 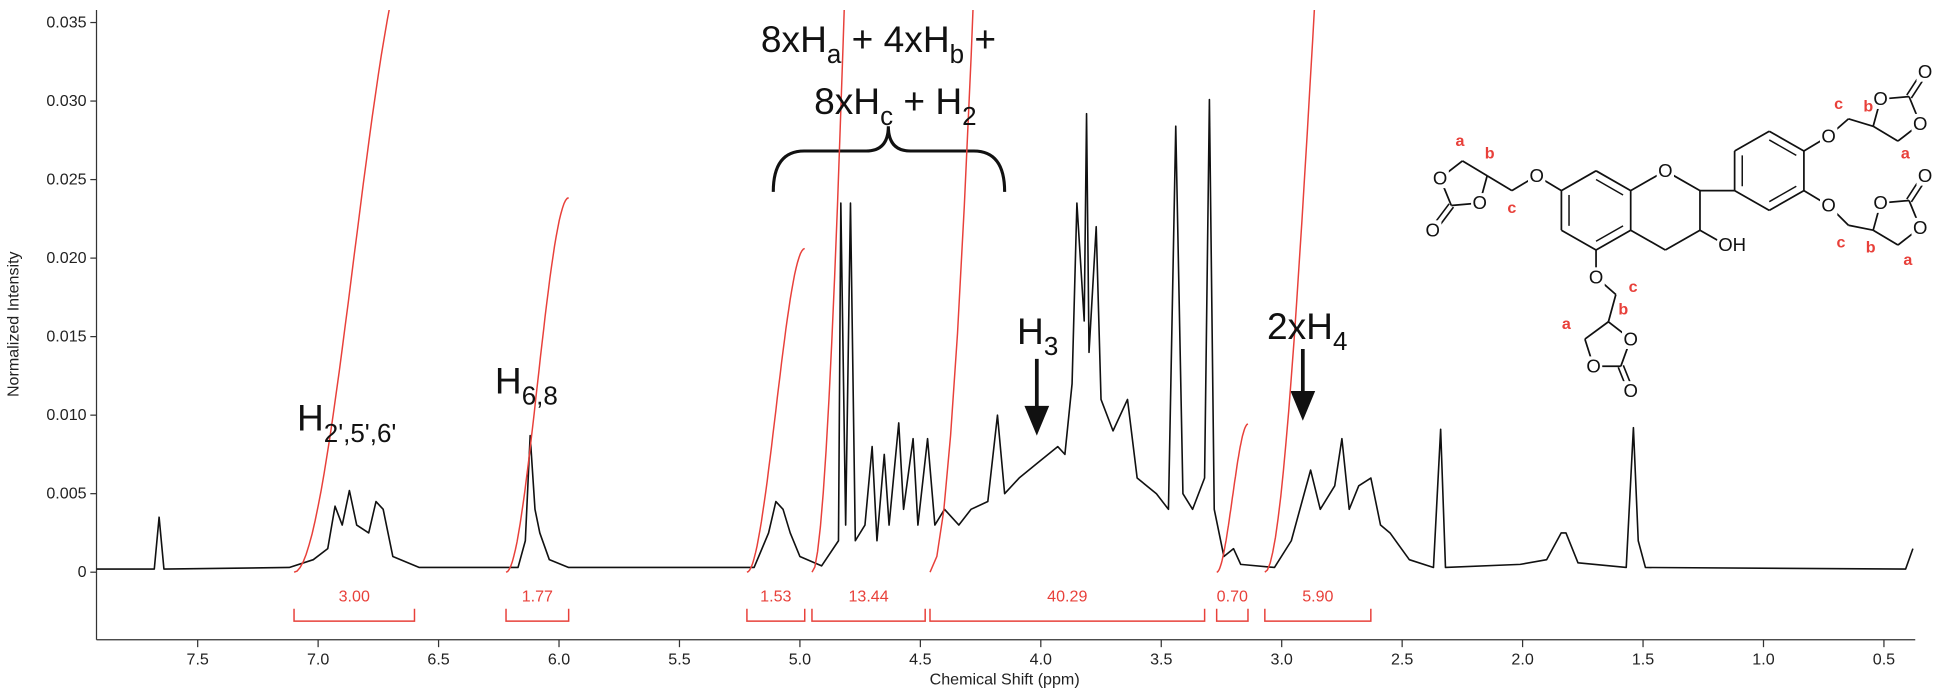 What do you see at coordinates (537, 596) in the screenshot?
I see `integral-label: 1.77` at bounding box center [537, 596].